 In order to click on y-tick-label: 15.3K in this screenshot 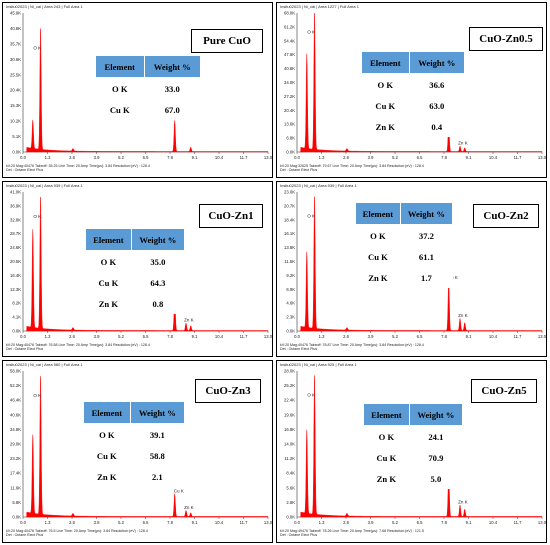, I will do `click(15, 105)`.